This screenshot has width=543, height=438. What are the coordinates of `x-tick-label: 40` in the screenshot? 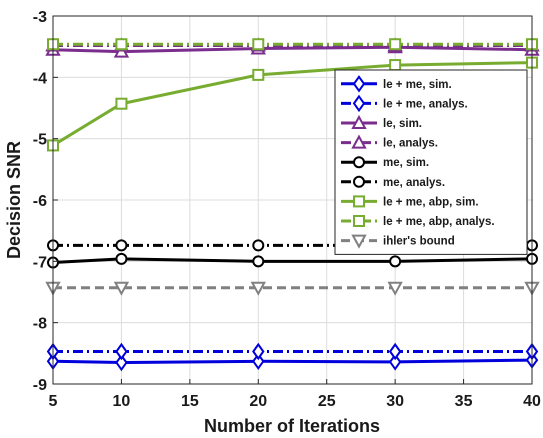 It's located at (532, 401).